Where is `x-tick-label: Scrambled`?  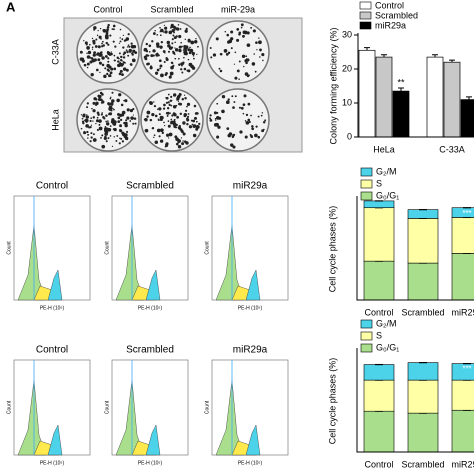
x-tick-label: Scrambled is located at coordinates (422, 464).